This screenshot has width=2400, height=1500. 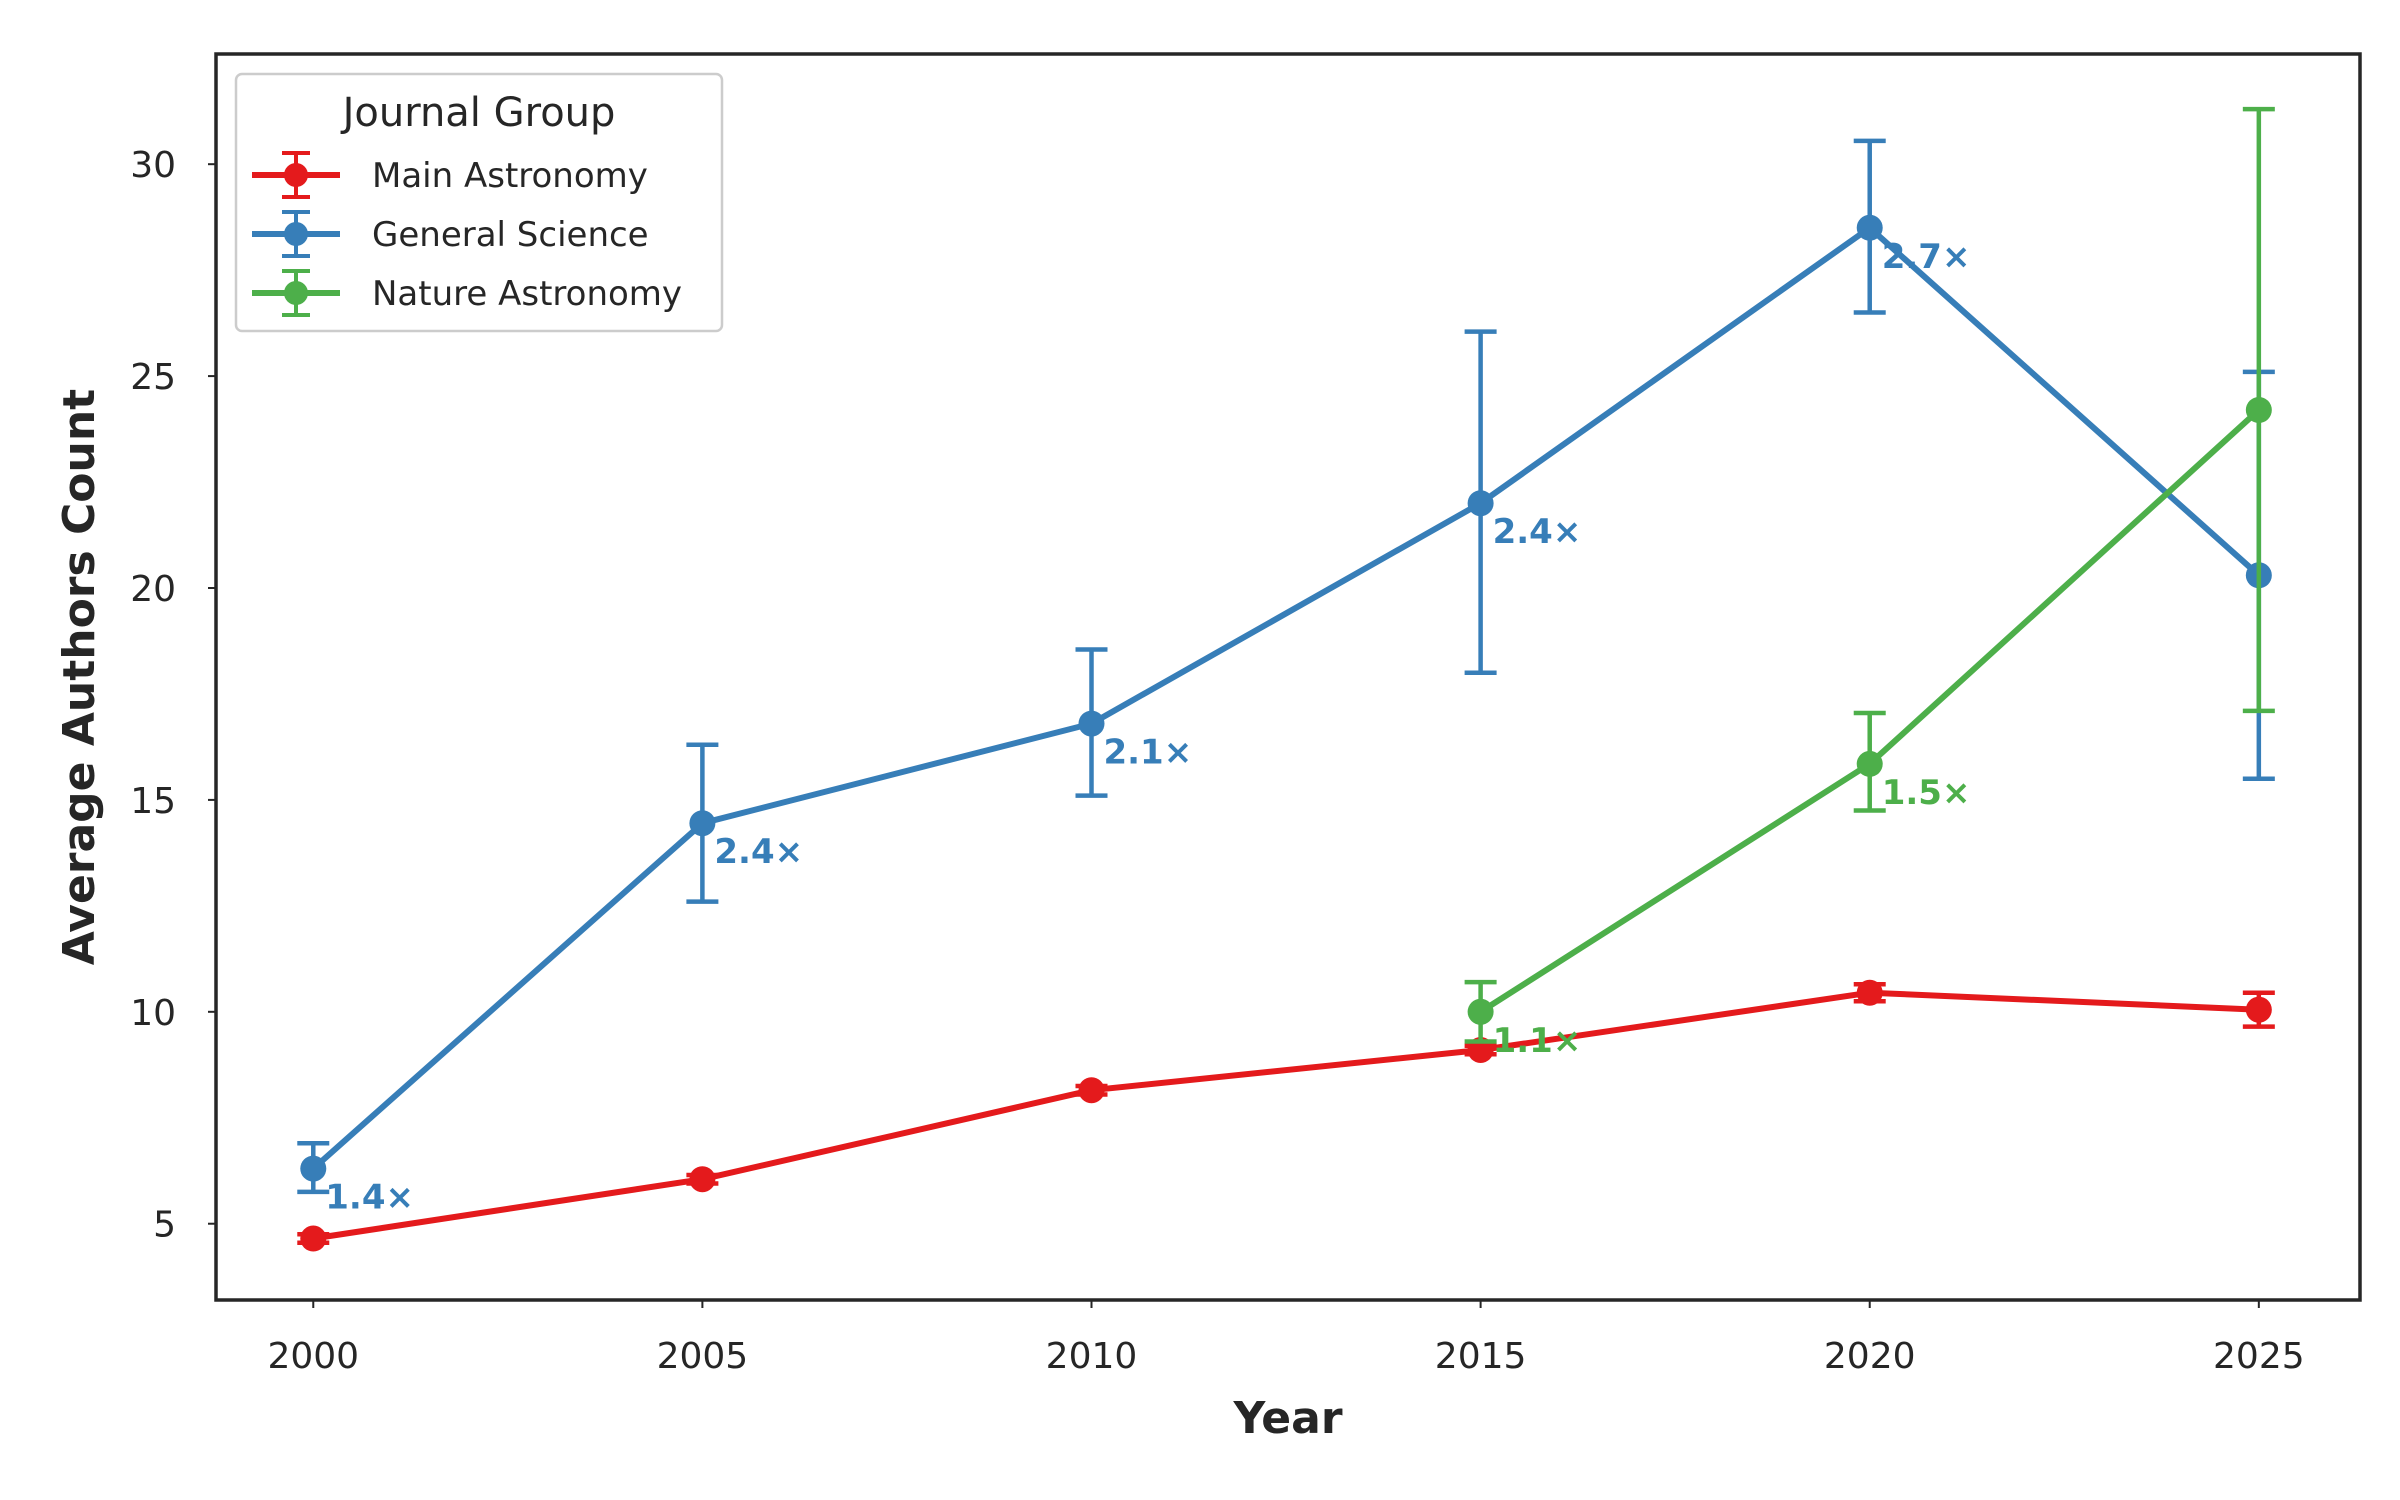 I want to click on legend-label: Main Astronomy, so click(x=510, y=176).